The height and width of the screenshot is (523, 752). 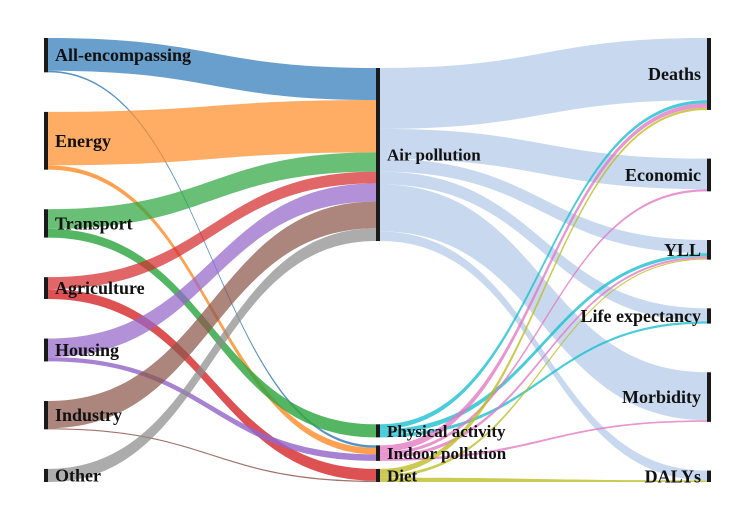 What do you see at coordinates (212, 230) in the screenshot?
I see `link-agriculture-air` at bounding box center [212, 230].